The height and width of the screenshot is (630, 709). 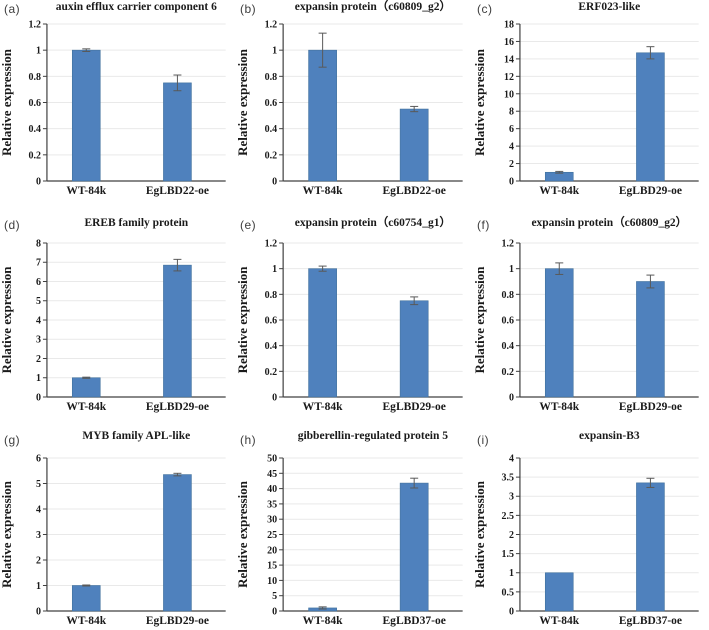 What do you see at coordinates (38, 263) in the screenshot?
I see `y-tick-label: 7` at bounding box center [38, 263].